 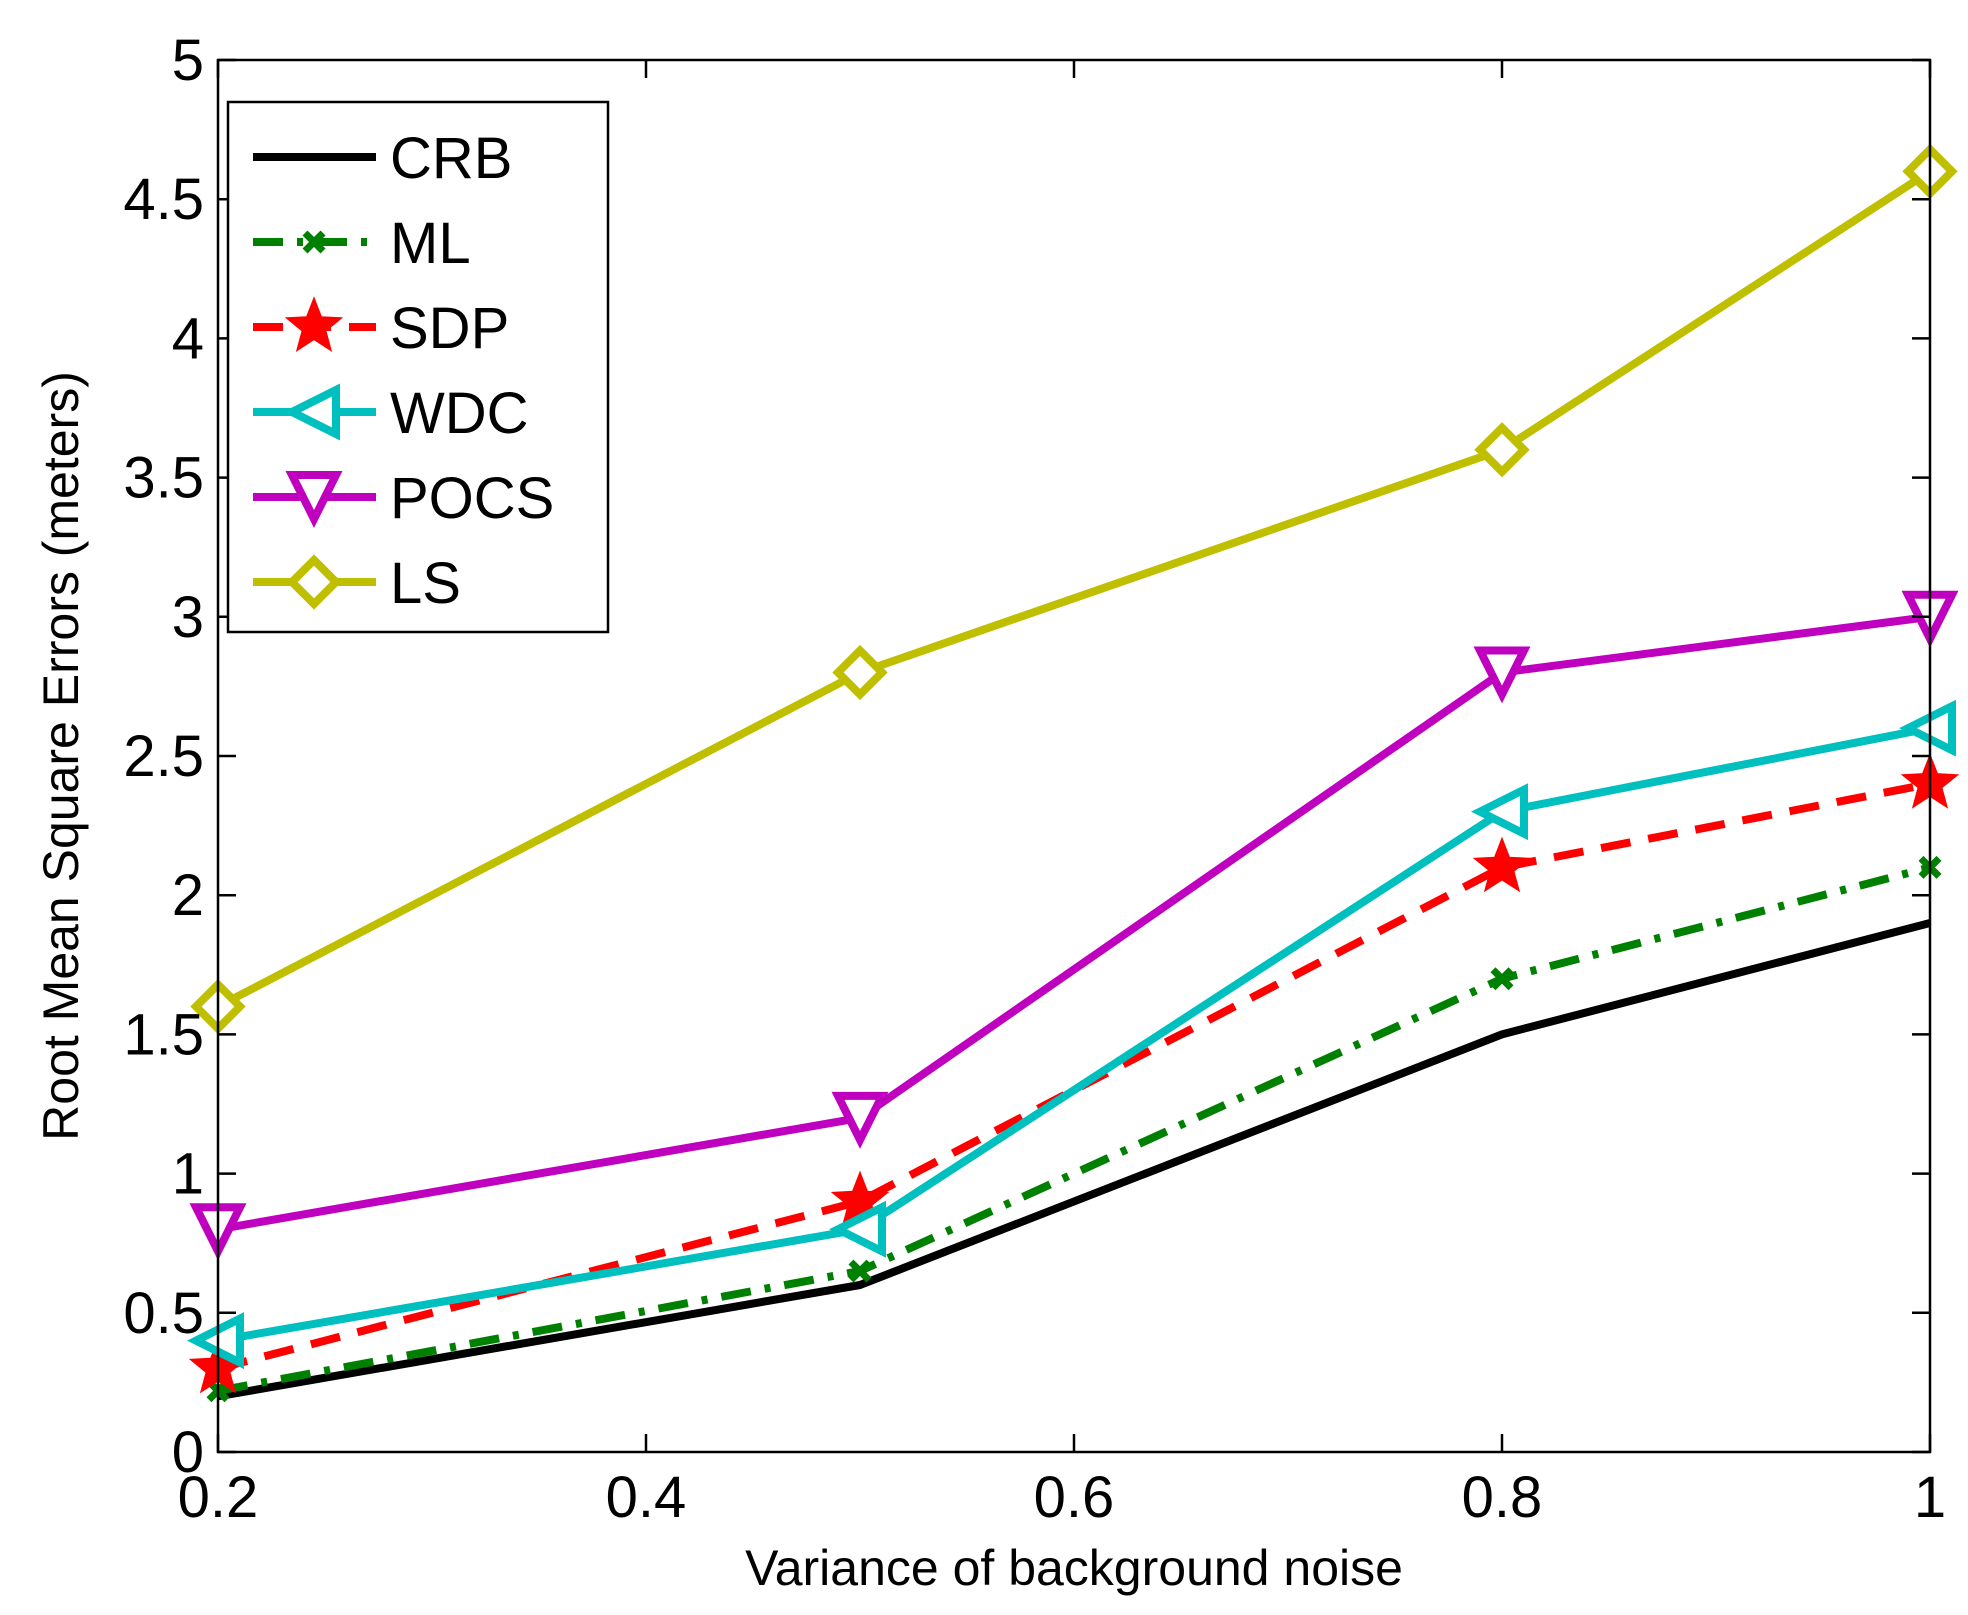 I want to click on legend-marker-sdp, so click(x=314, y=324).